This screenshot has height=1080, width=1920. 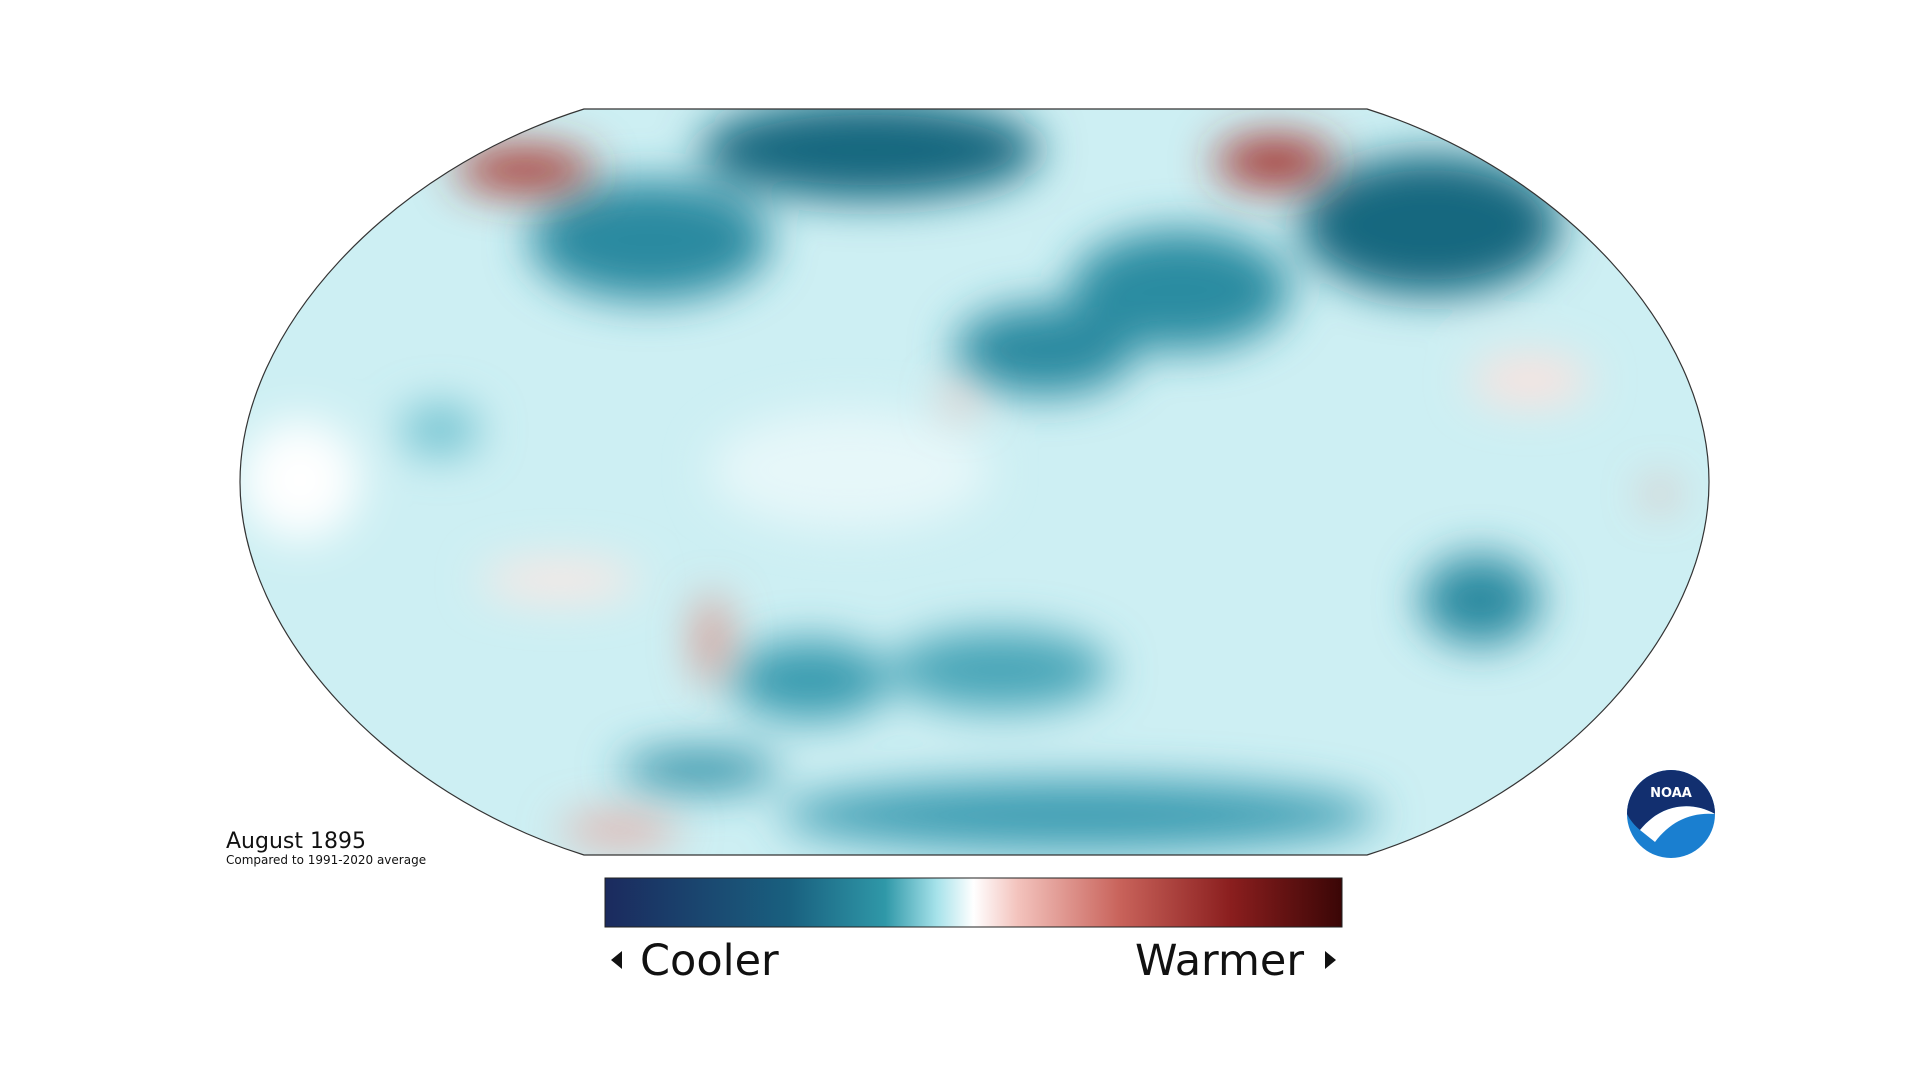 What do you see at coordinates (1671, 814) in the screenshot?
I see `noaa-logo: NOAA` at bounding box center [1671, 814].